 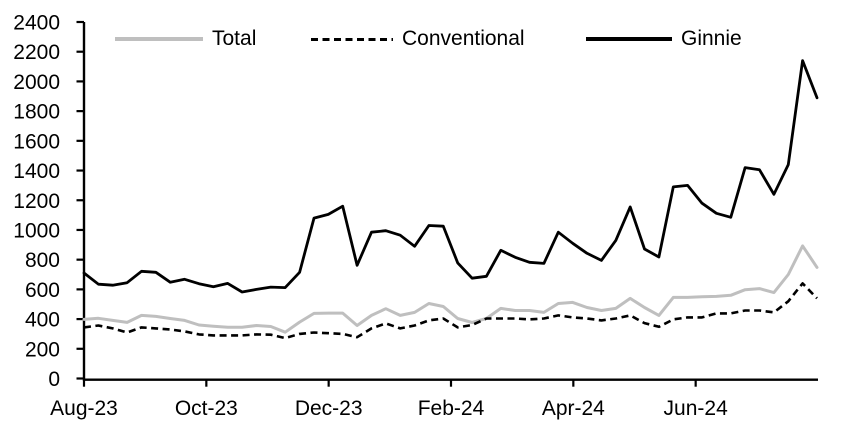 I want to click on y-tick-label: 1600, so click(x=36, y=141).